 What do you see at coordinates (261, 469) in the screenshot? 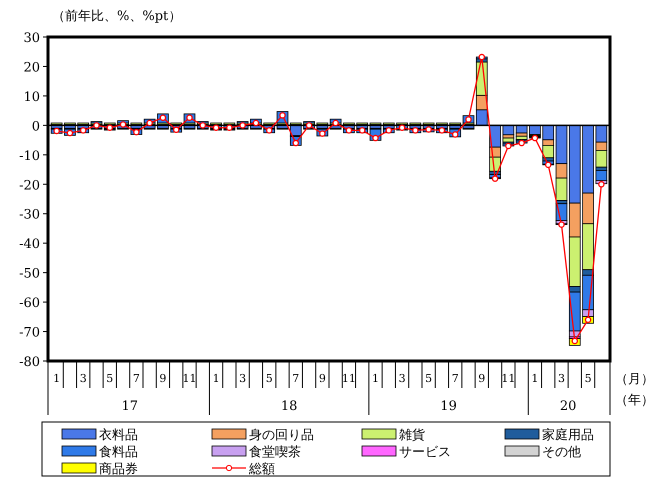
I see `legend-label: 総額` at bounding box center [261, 469].